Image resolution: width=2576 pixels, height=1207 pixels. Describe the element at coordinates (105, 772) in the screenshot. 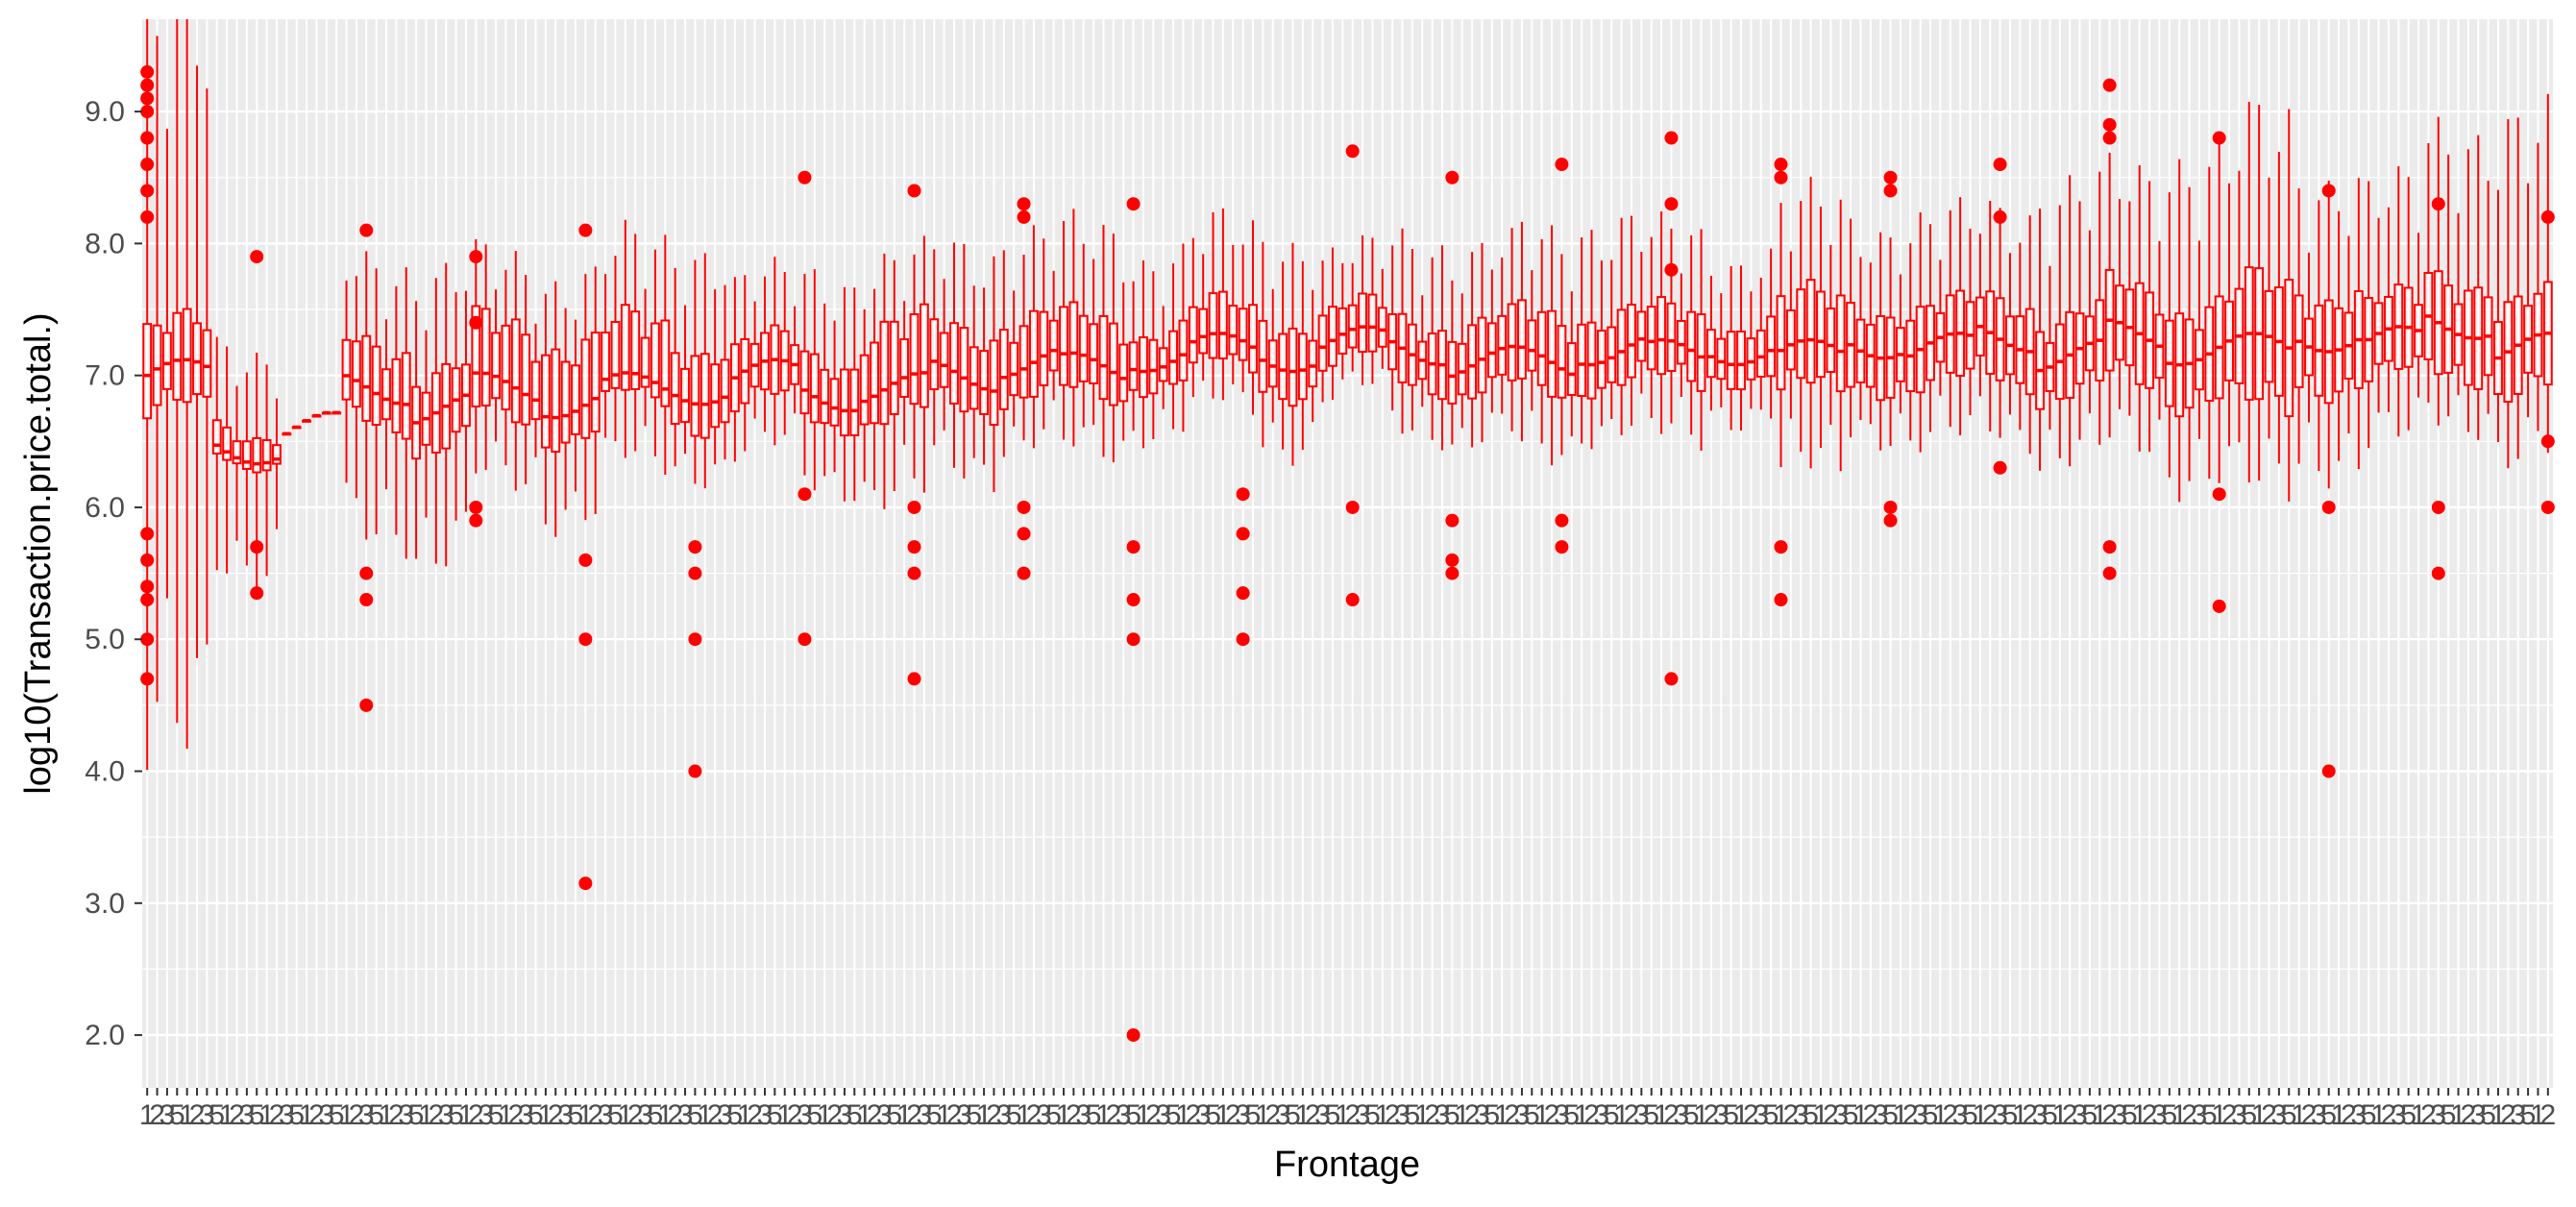

I see `y-tick-label: 4.0` at that location.